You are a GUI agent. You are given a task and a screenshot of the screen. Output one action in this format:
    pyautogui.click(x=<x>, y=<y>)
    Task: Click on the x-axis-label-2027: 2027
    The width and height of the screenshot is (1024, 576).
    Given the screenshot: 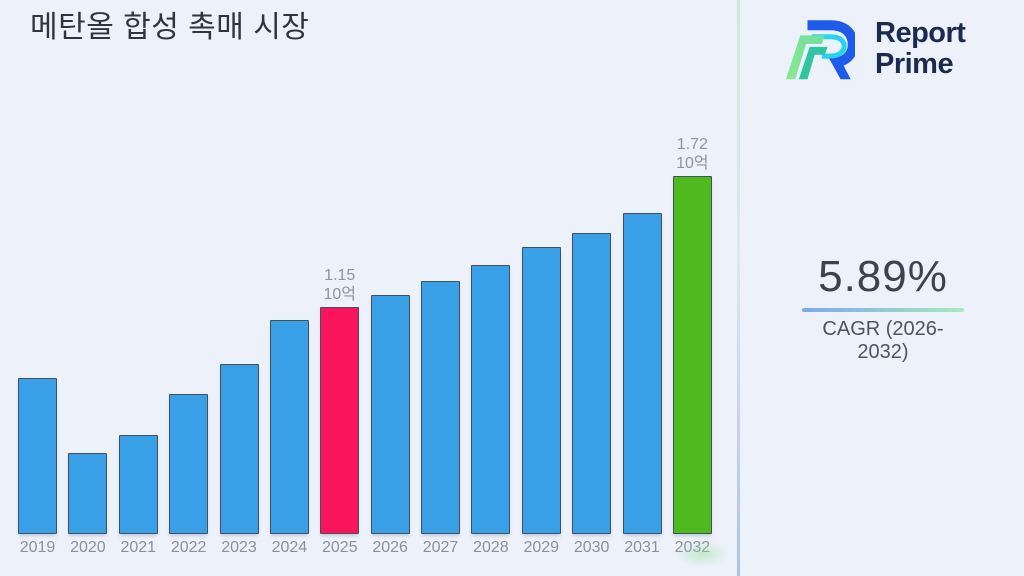 What is the action you would take?
    pyautogui.click(x=440, y=547)
    